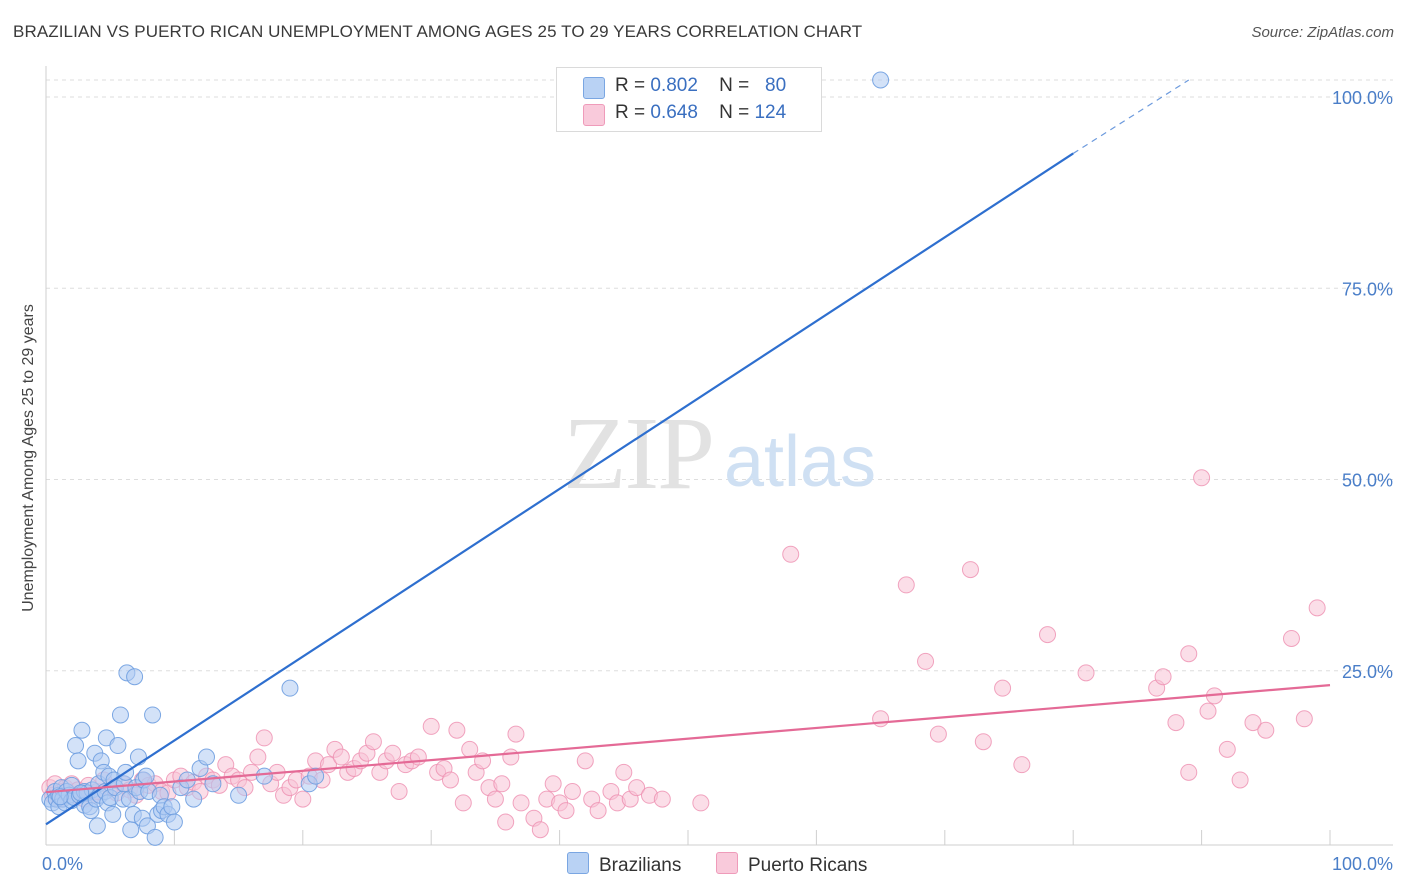 Image resolution: width=1406 pixels, height=892 pixels. Describe the element at coordinates (1362, 864) in the screenshot. I see `x-tick-label: 100.0%` at that location.